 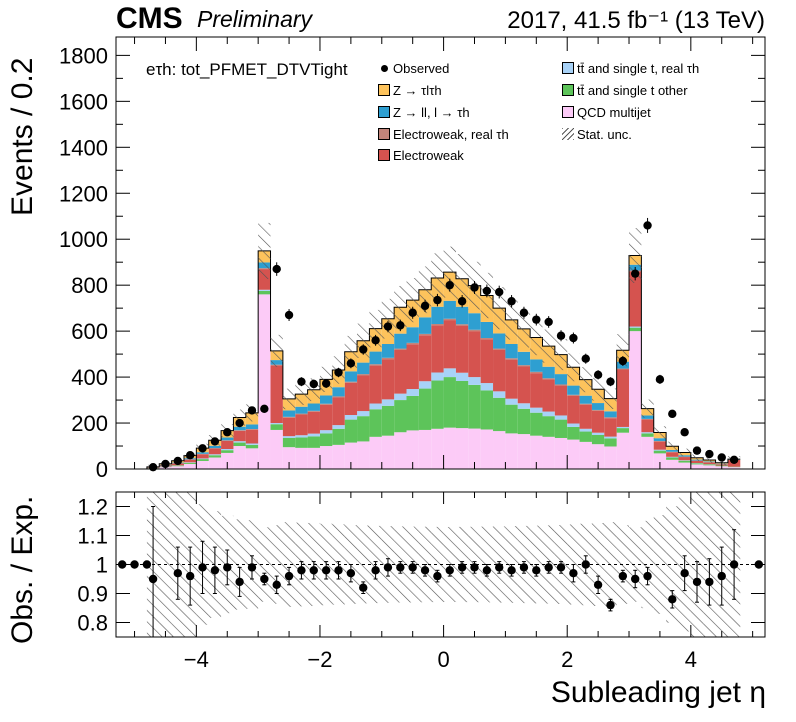 I want to click on main-y-tick-label: 0, so click(x=102, y=469).